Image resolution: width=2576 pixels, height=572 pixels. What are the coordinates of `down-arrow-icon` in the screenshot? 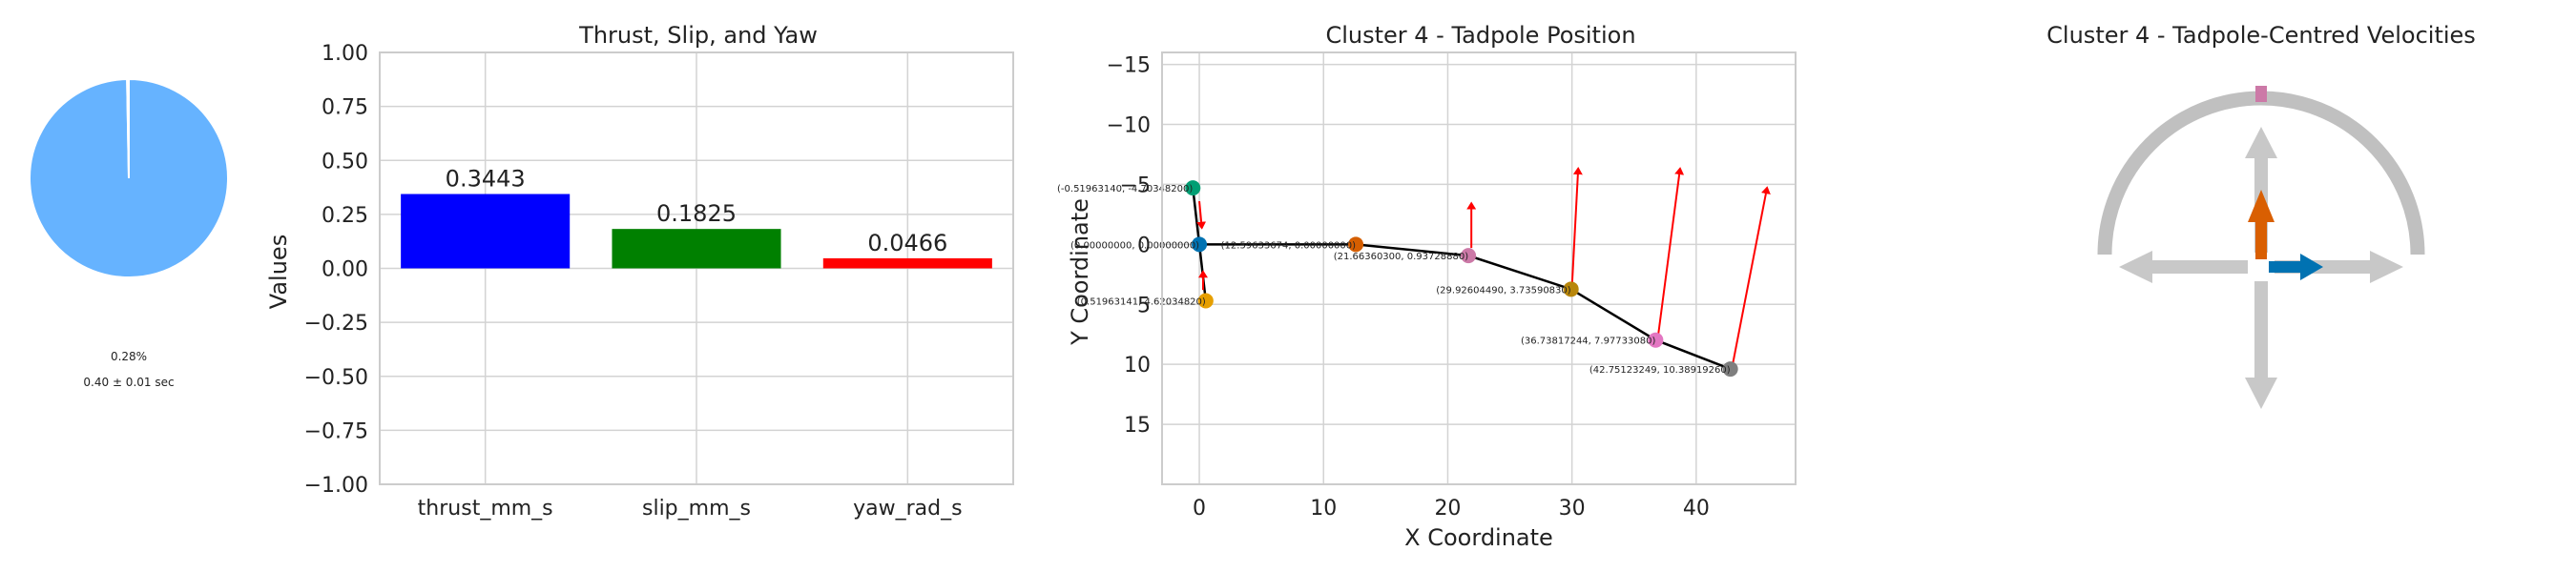 It's located at (2261, 345).